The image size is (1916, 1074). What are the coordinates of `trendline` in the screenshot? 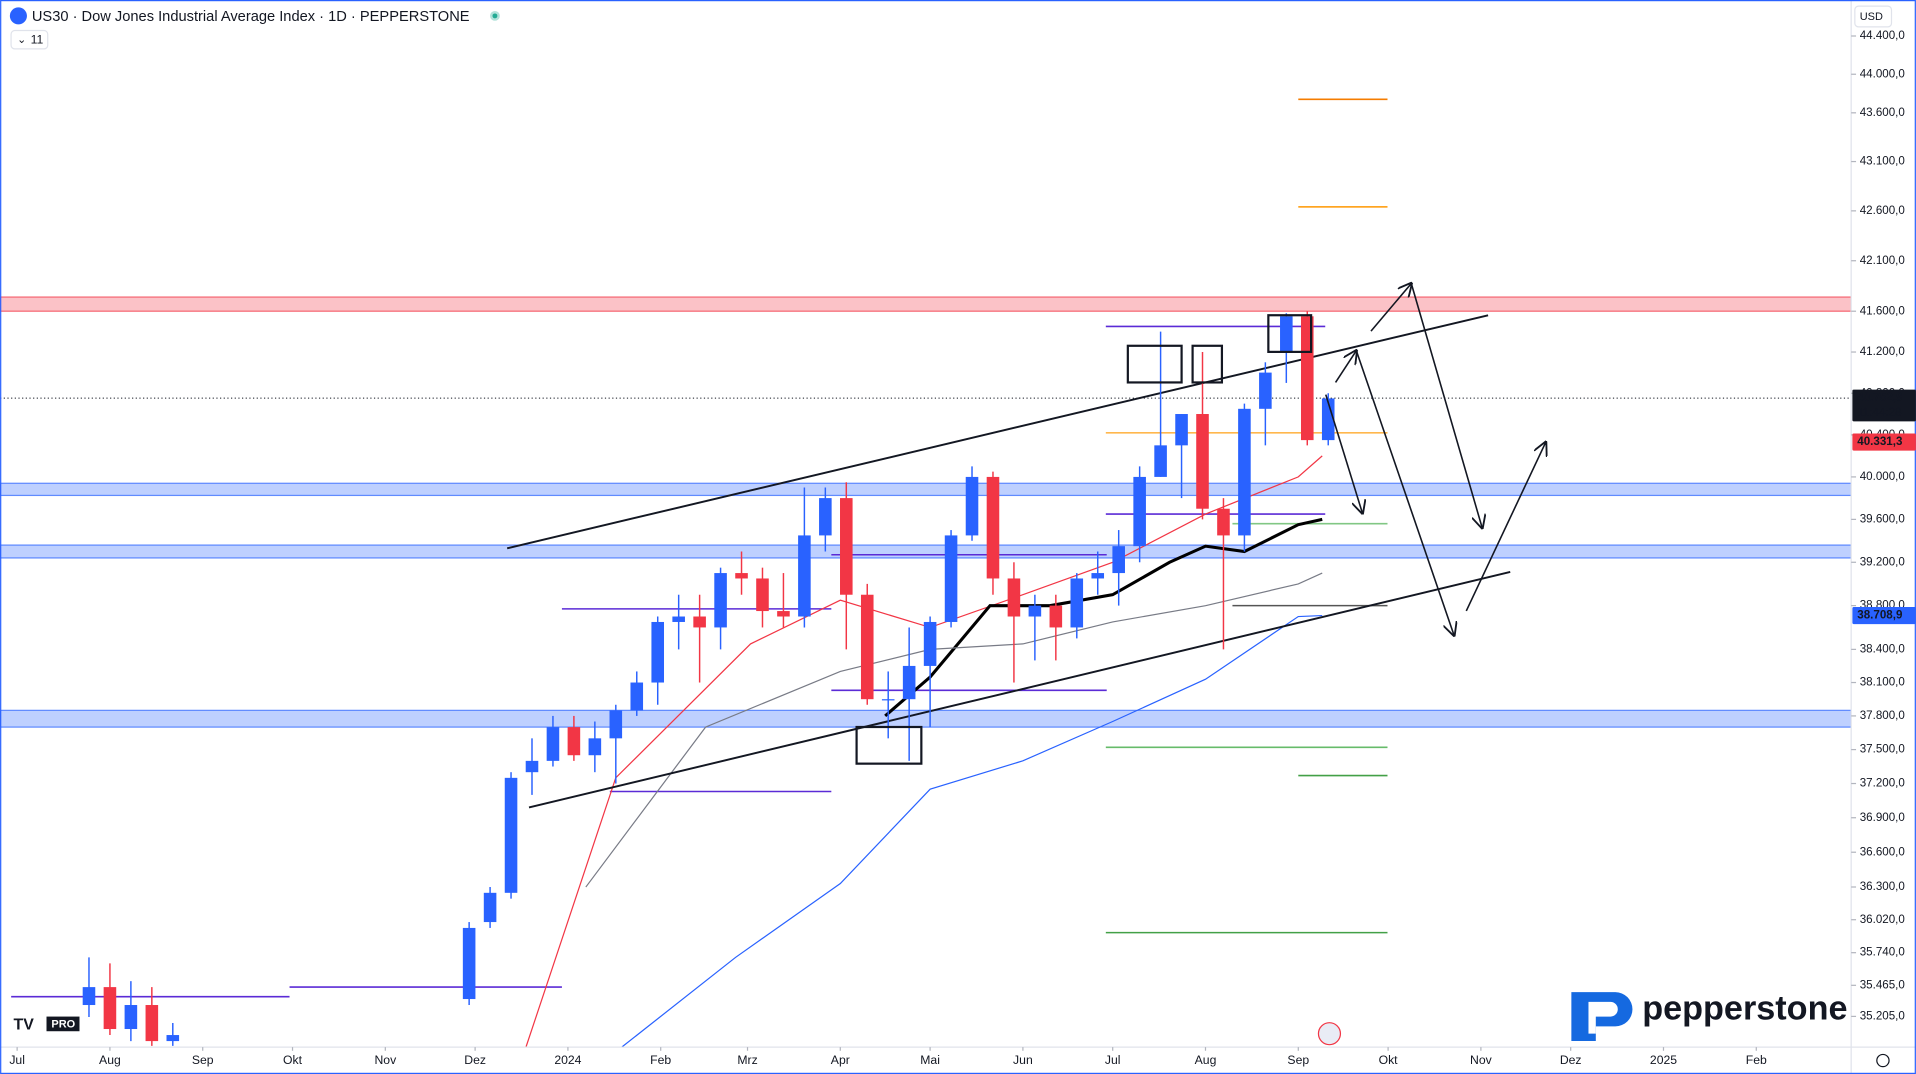 It's located at (997, 432).